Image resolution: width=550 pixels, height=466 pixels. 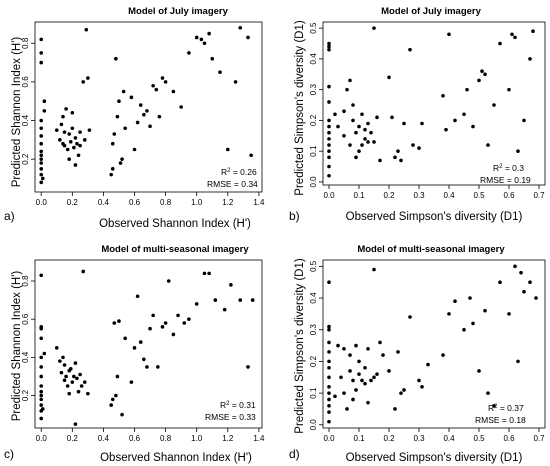 I want to click on y-axis-label: Predicted Shannon Index (H'), so click(x=17, y=346).